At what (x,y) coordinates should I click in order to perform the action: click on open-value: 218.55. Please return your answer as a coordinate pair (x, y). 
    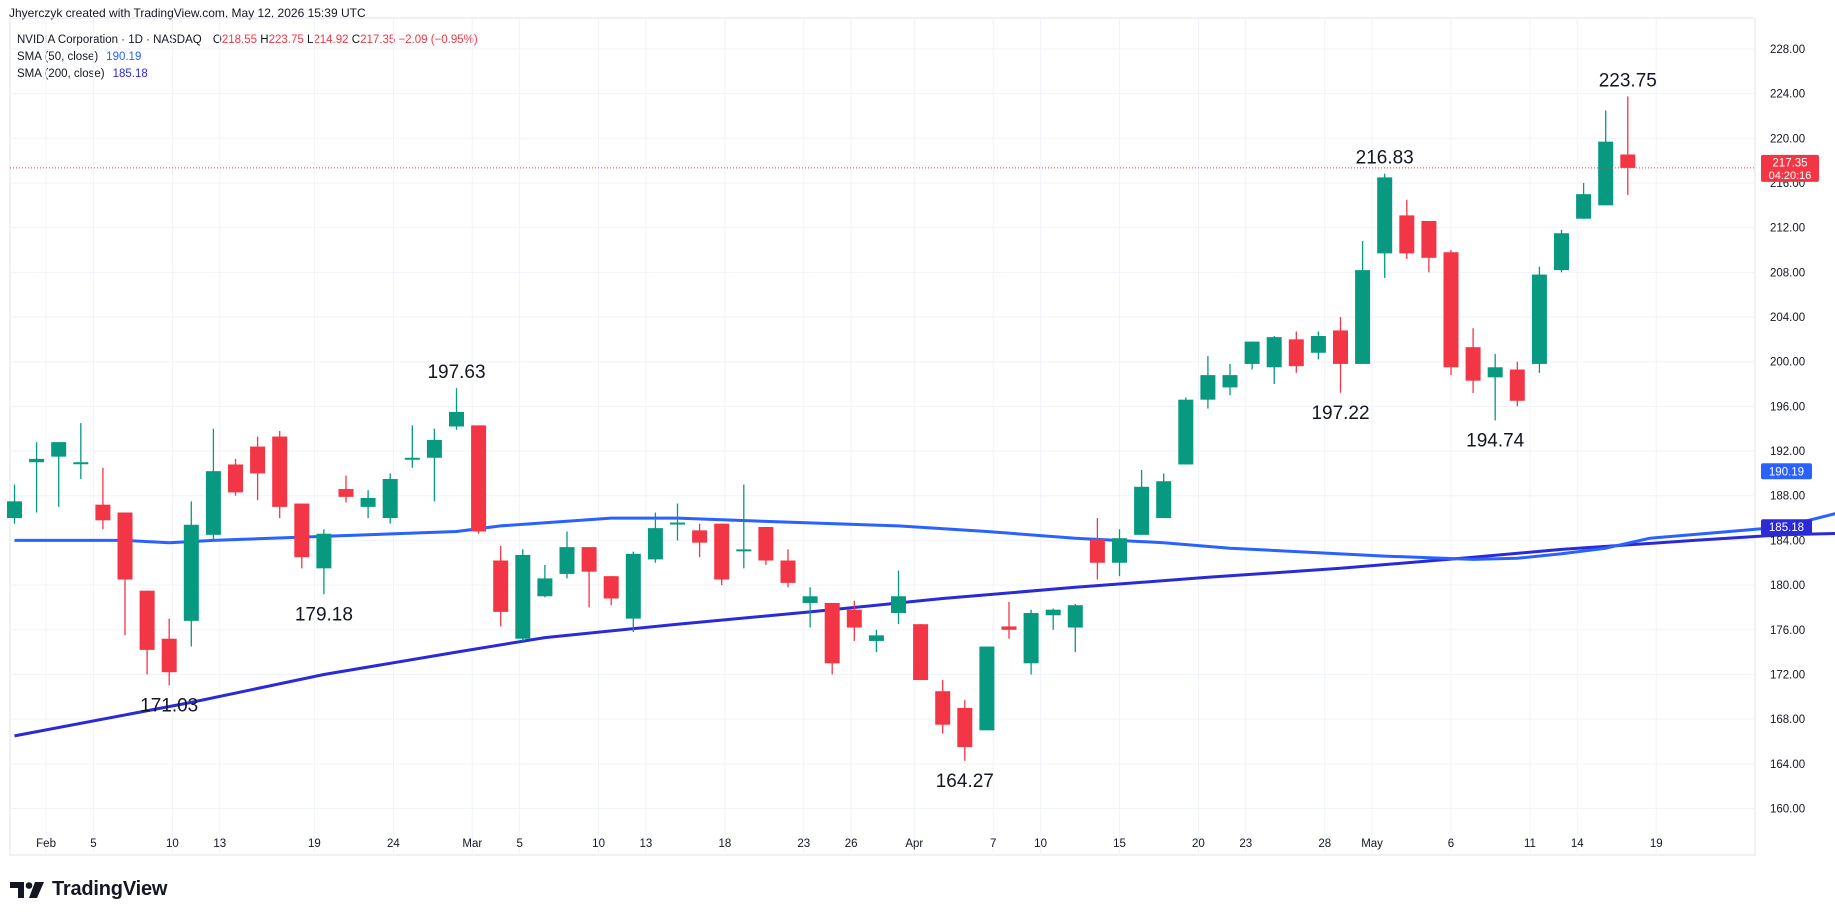
    Looking at the image, I should click on (239, 40).